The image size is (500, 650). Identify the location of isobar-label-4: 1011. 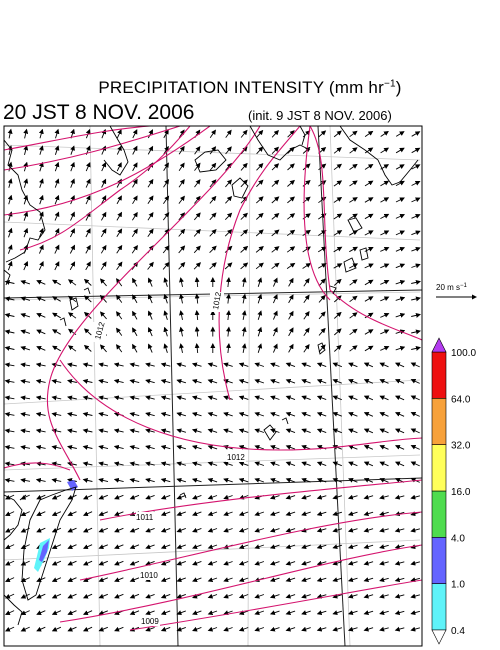
(145, 517).